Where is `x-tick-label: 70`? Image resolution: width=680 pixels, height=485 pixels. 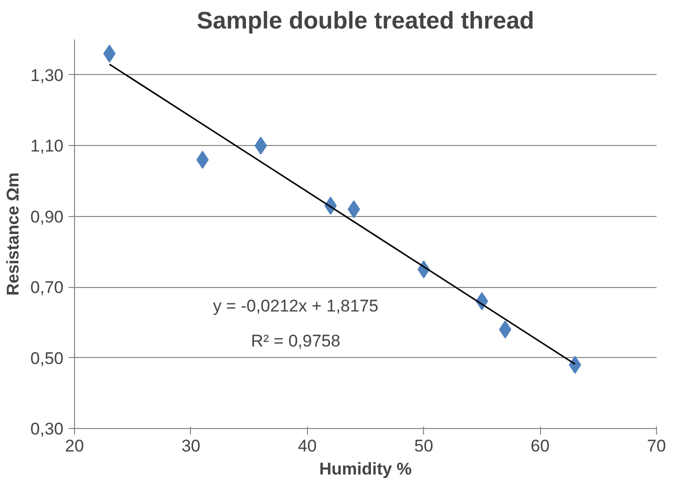 x-tick-label: 70 is located at coordinates (656, 446).